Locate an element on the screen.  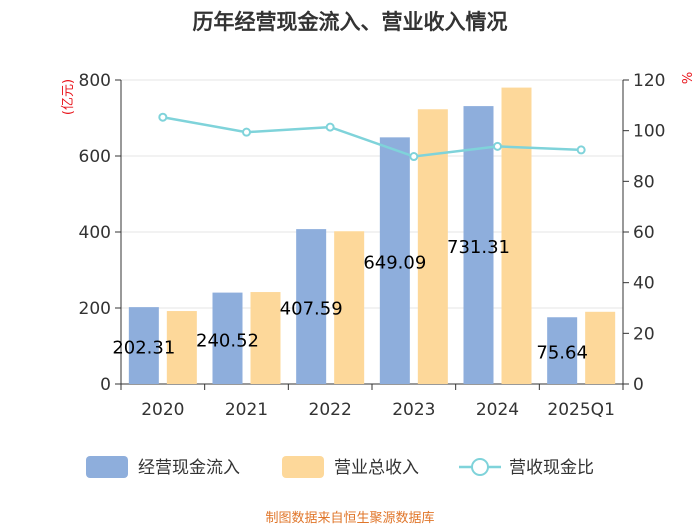
bar-value-label: 240.52 is located at coordinates (227, 340).